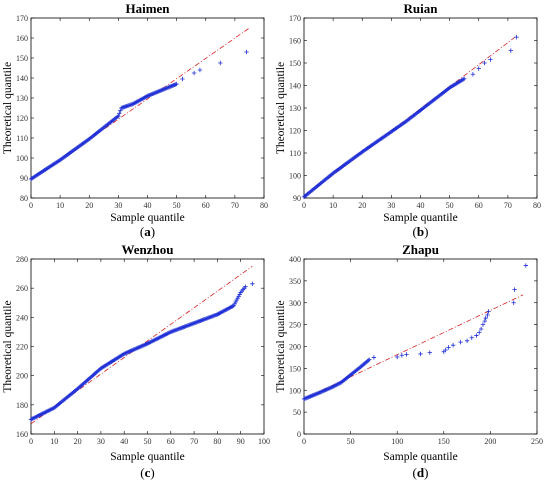 This screenshot has width=550, height=486. Describe the element at coordinates (537, 441) in the screenshot. I see `x-tick-label: 250` at that location.